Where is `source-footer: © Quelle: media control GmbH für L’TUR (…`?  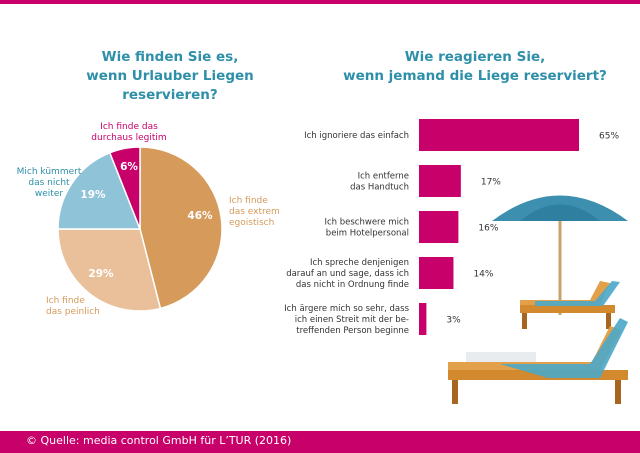
source-footer: © Quelle: media control GmbH für L’TUR (… is located at coordinates (320, 442).